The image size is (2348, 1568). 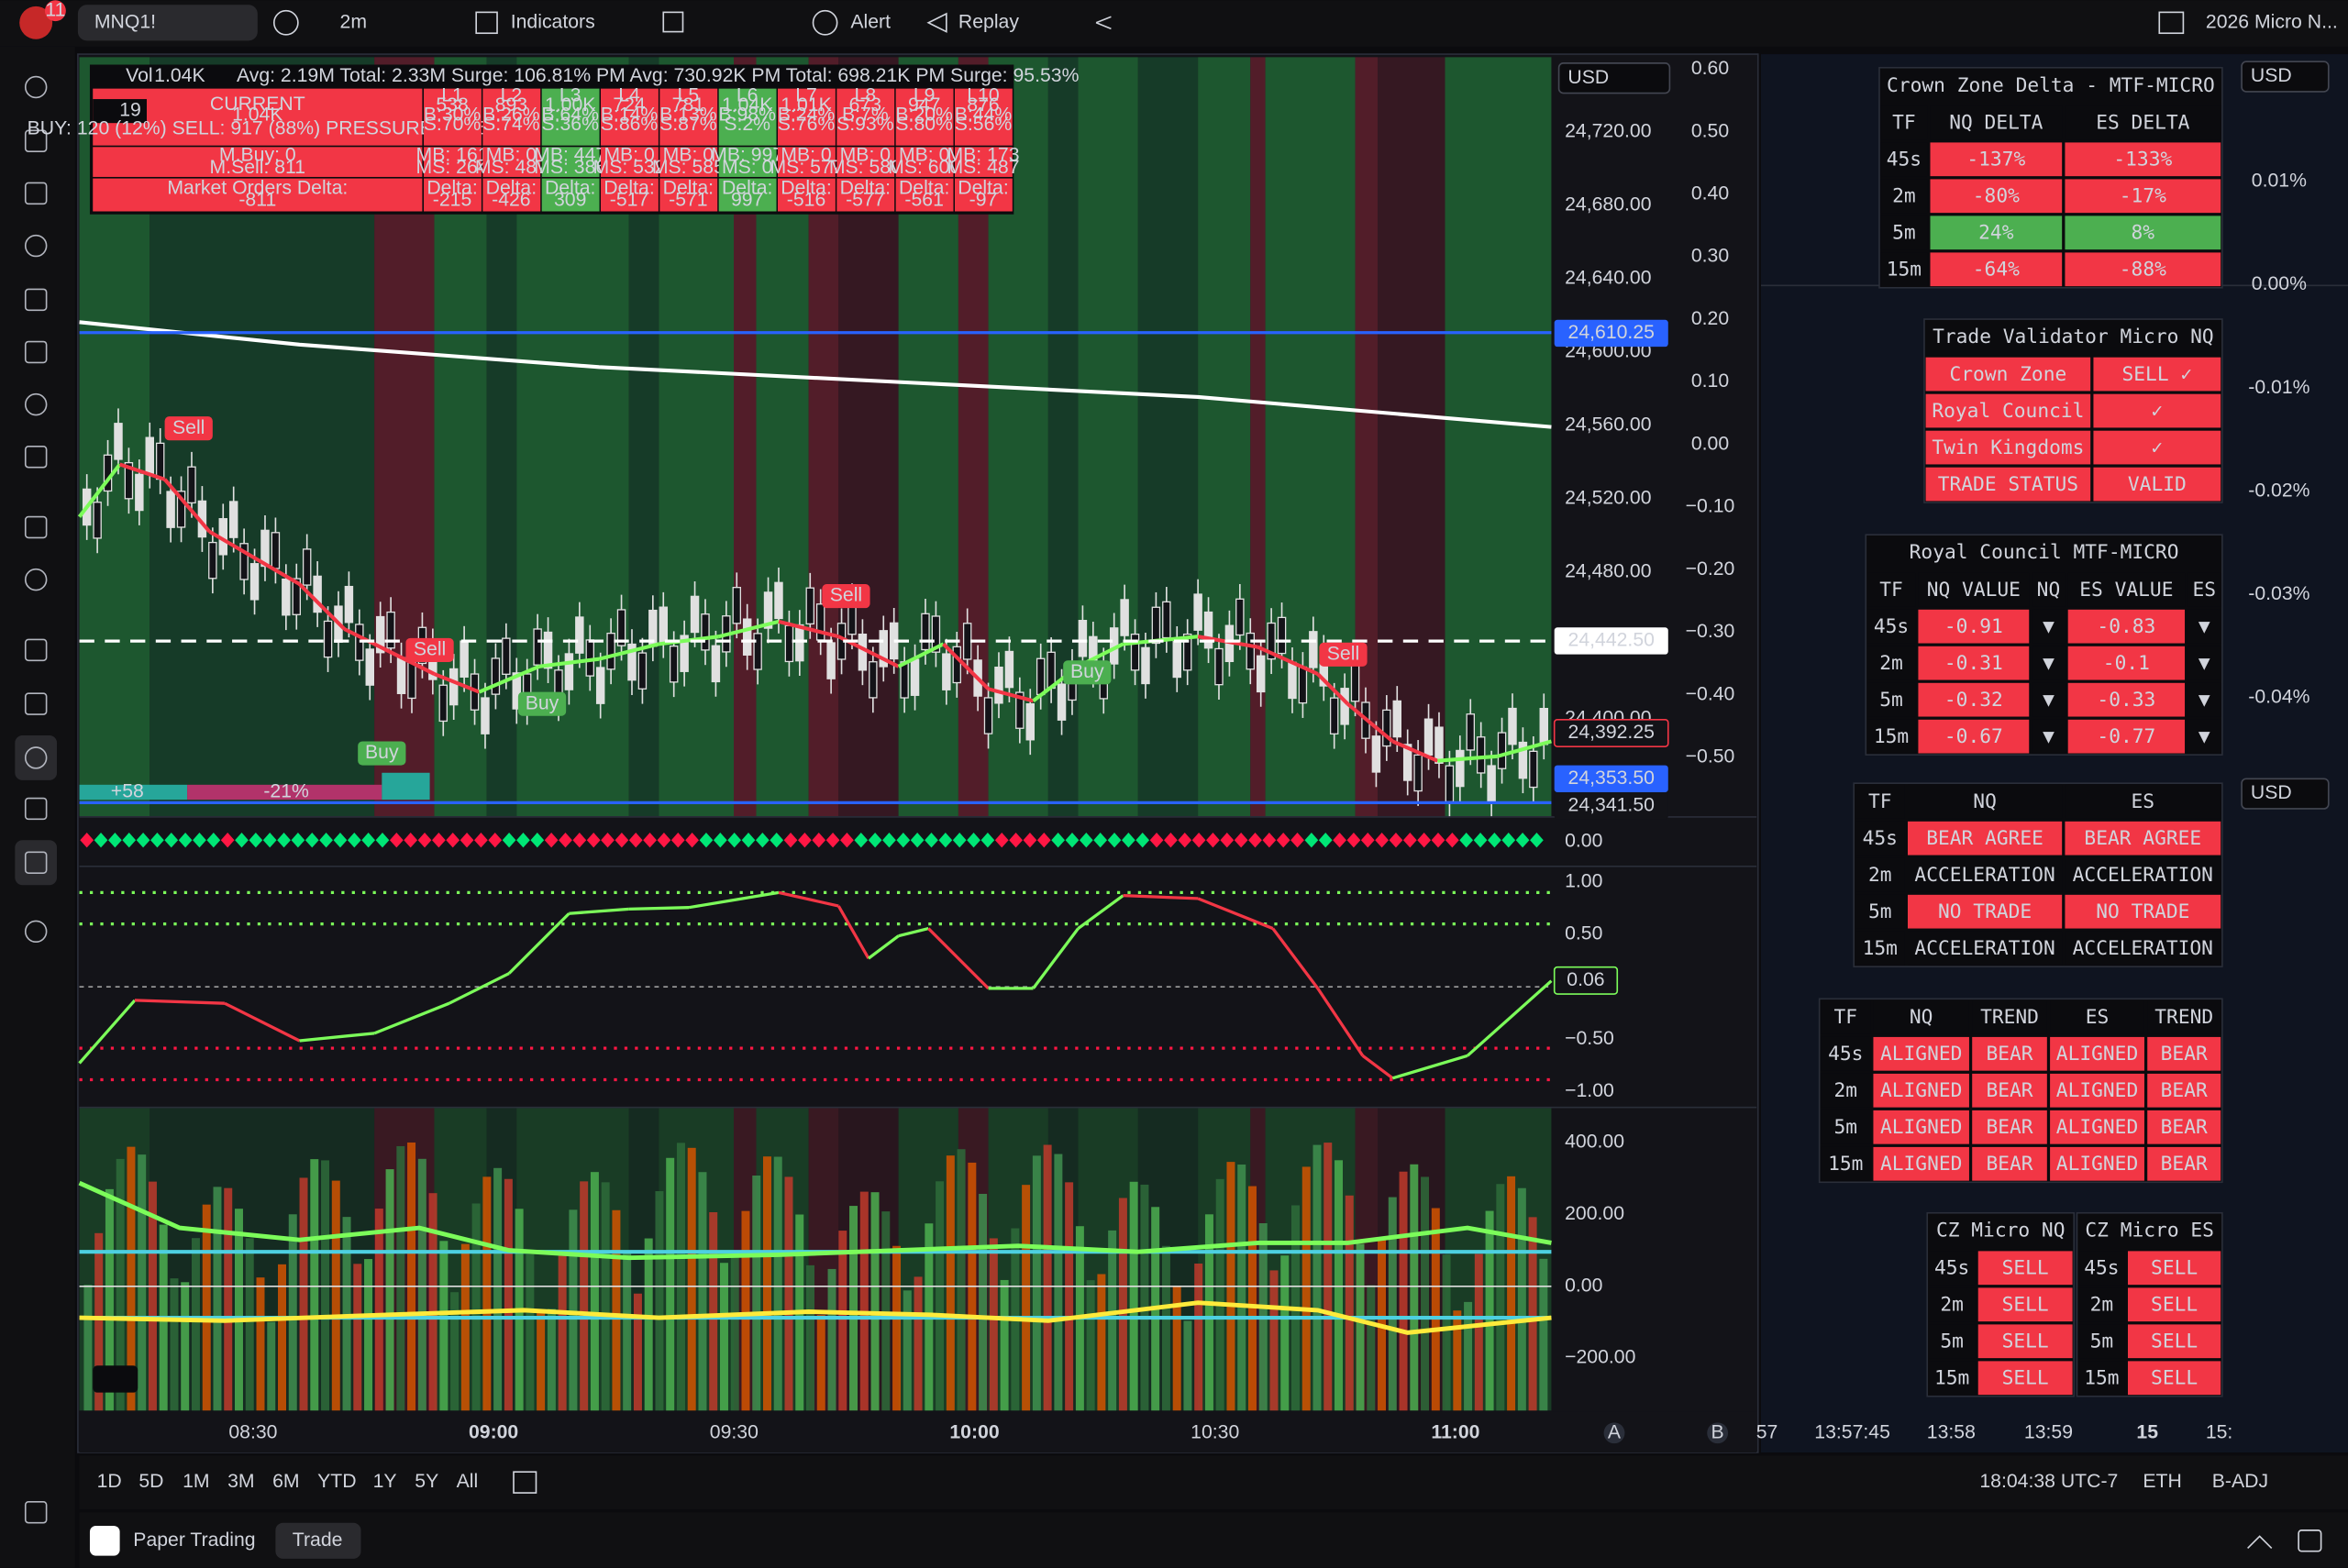 I want to click on symbol-box, so click(x=168, y=23).